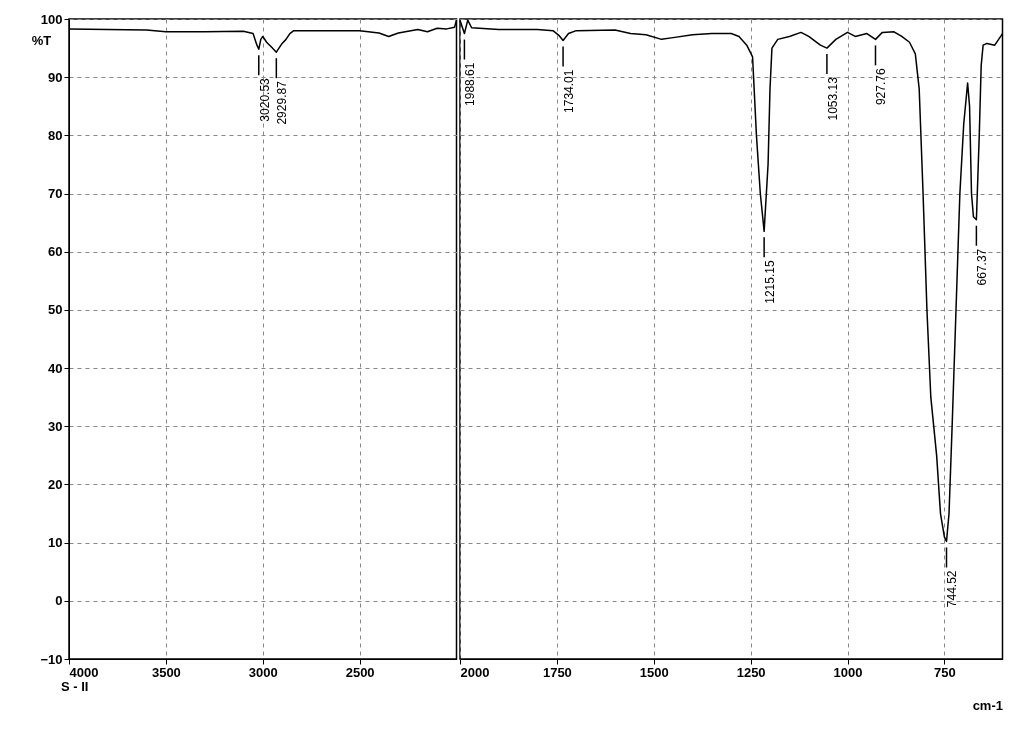 The height and width of the screenshot is (731, 1017). I want to click on y-tick-label: 20, so click(55, 484).